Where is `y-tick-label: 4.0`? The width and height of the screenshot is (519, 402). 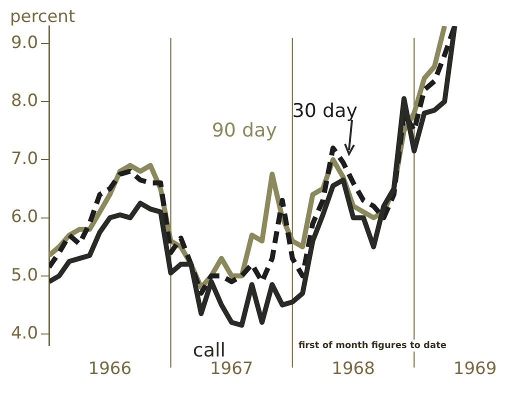
y-tick-label: 4.0 is located at coordinates (24, 333).